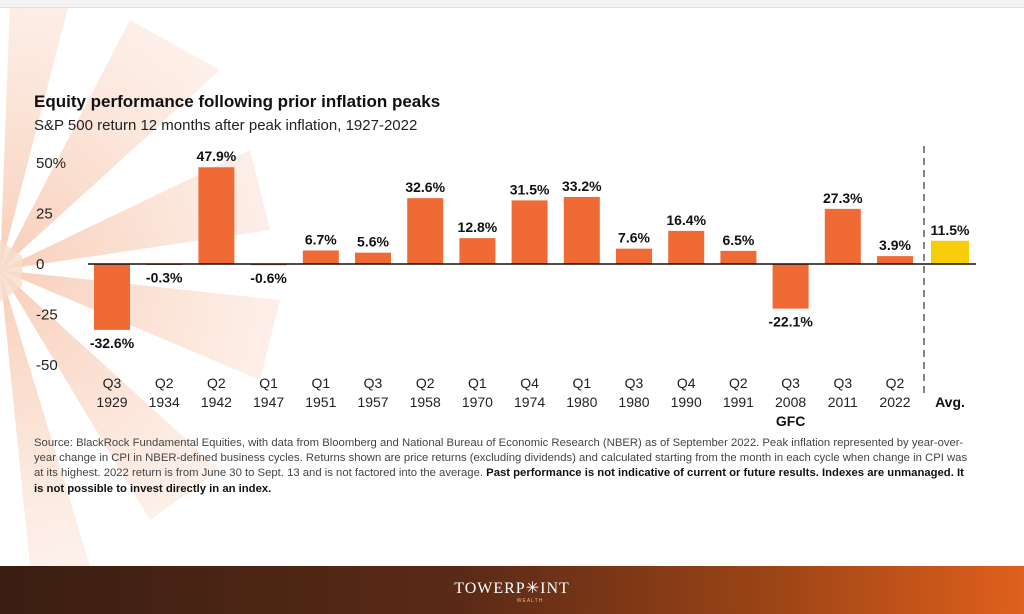 The height and width of the screenshot is (614, 1024). I want to click on data-label: 16.4%, so click(686, 220).